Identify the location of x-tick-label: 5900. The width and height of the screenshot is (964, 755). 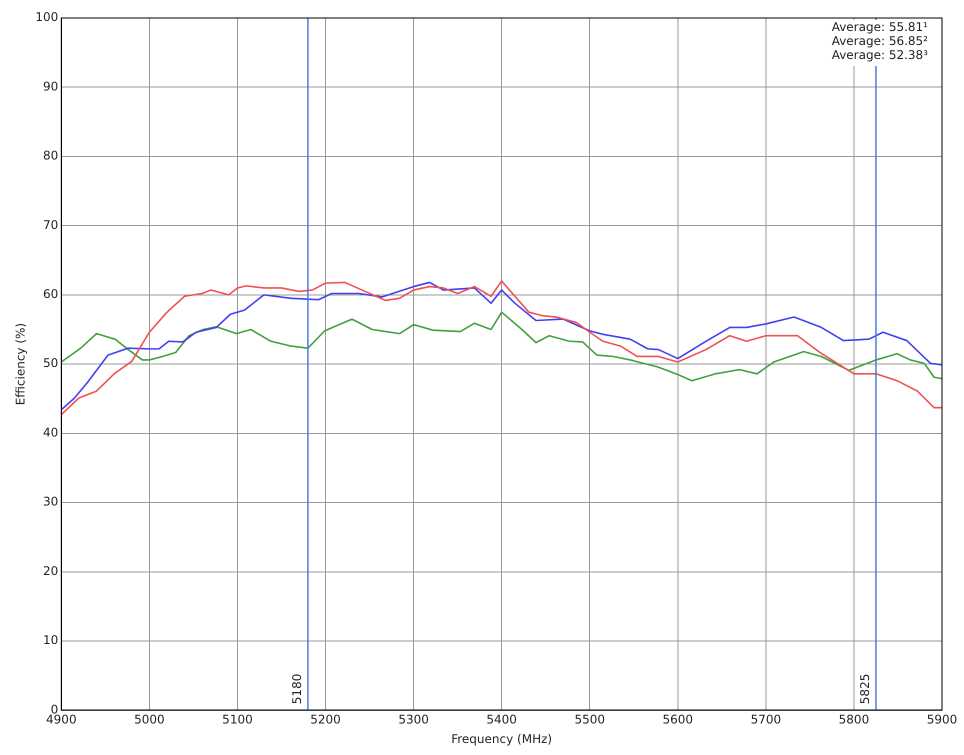
(942, 719).